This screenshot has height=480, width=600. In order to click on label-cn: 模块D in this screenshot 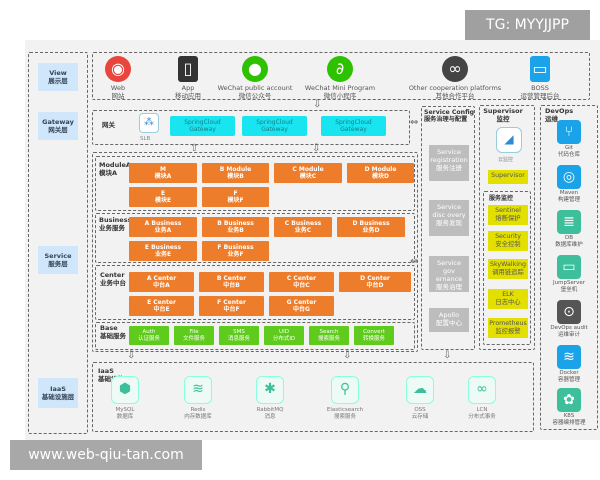, I will do `click(380, 176)`.